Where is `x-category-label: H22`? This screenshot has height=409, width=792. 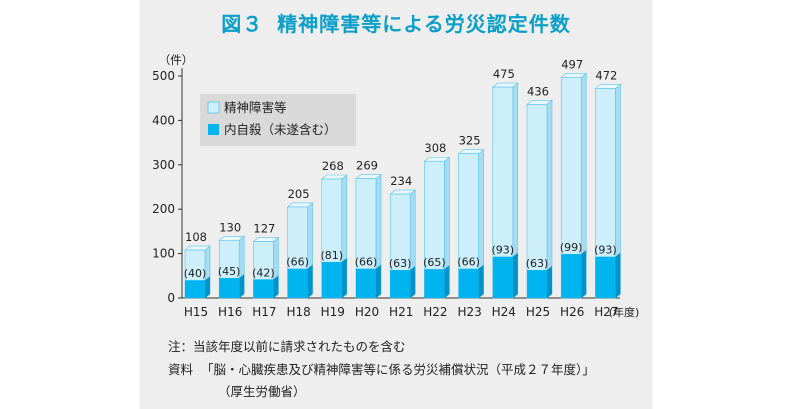
x-category-label: H22 is located at coordinates (435, 312).